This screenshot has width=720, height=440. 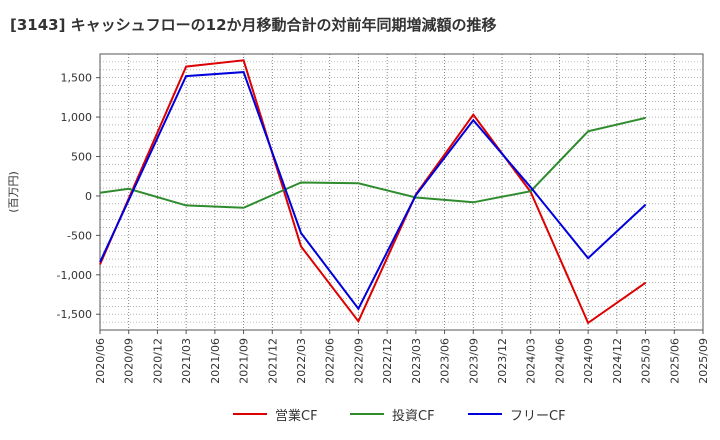 I want to click on x-tick-label: 2020/09, so click(x=129, y=361).